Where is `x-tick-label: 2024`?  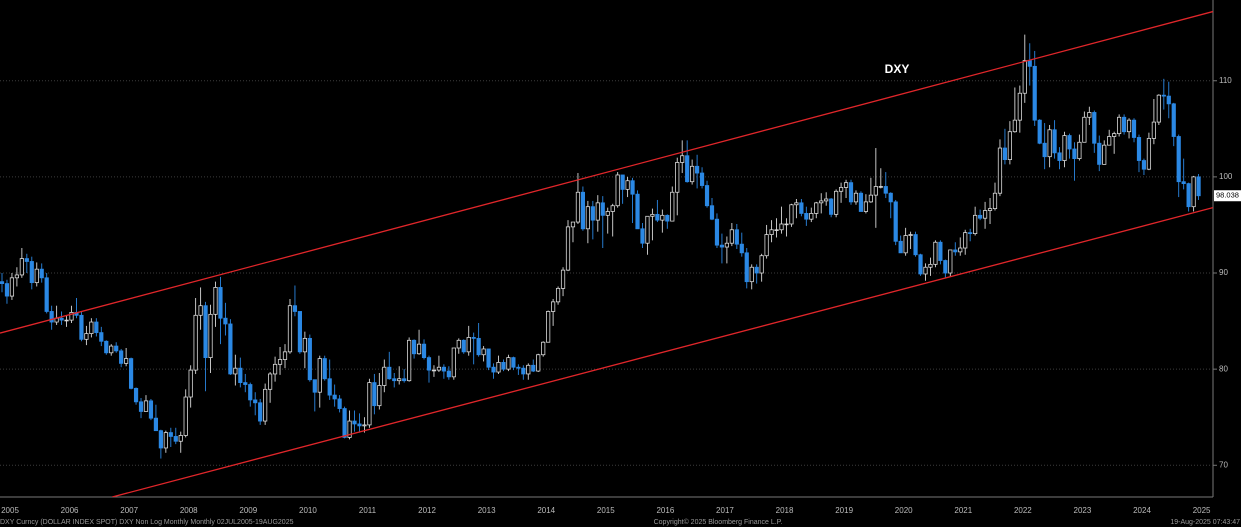 x-tick-label: 2024 is located at coordinates (1142, 510).